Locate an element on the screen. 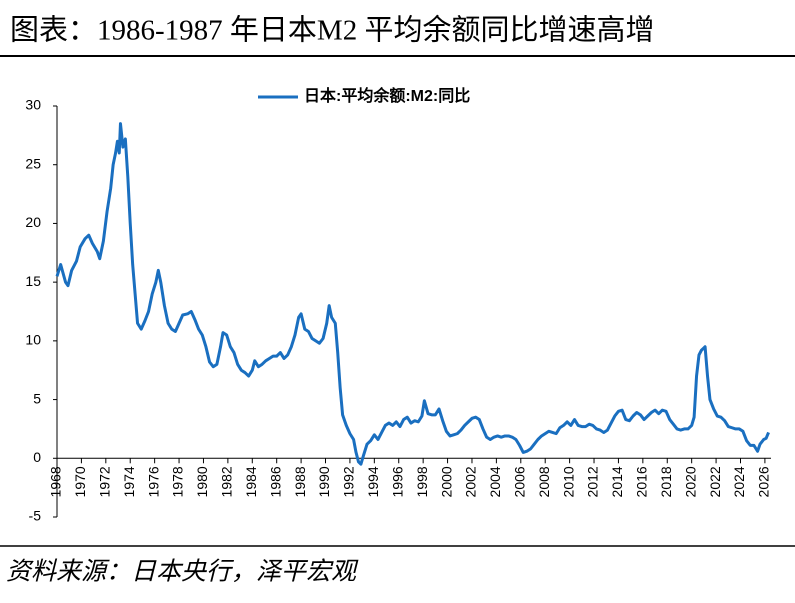 This screenshot has width=795, height=603. x-tick-label: 2014 is located at coordinates (617, 481).